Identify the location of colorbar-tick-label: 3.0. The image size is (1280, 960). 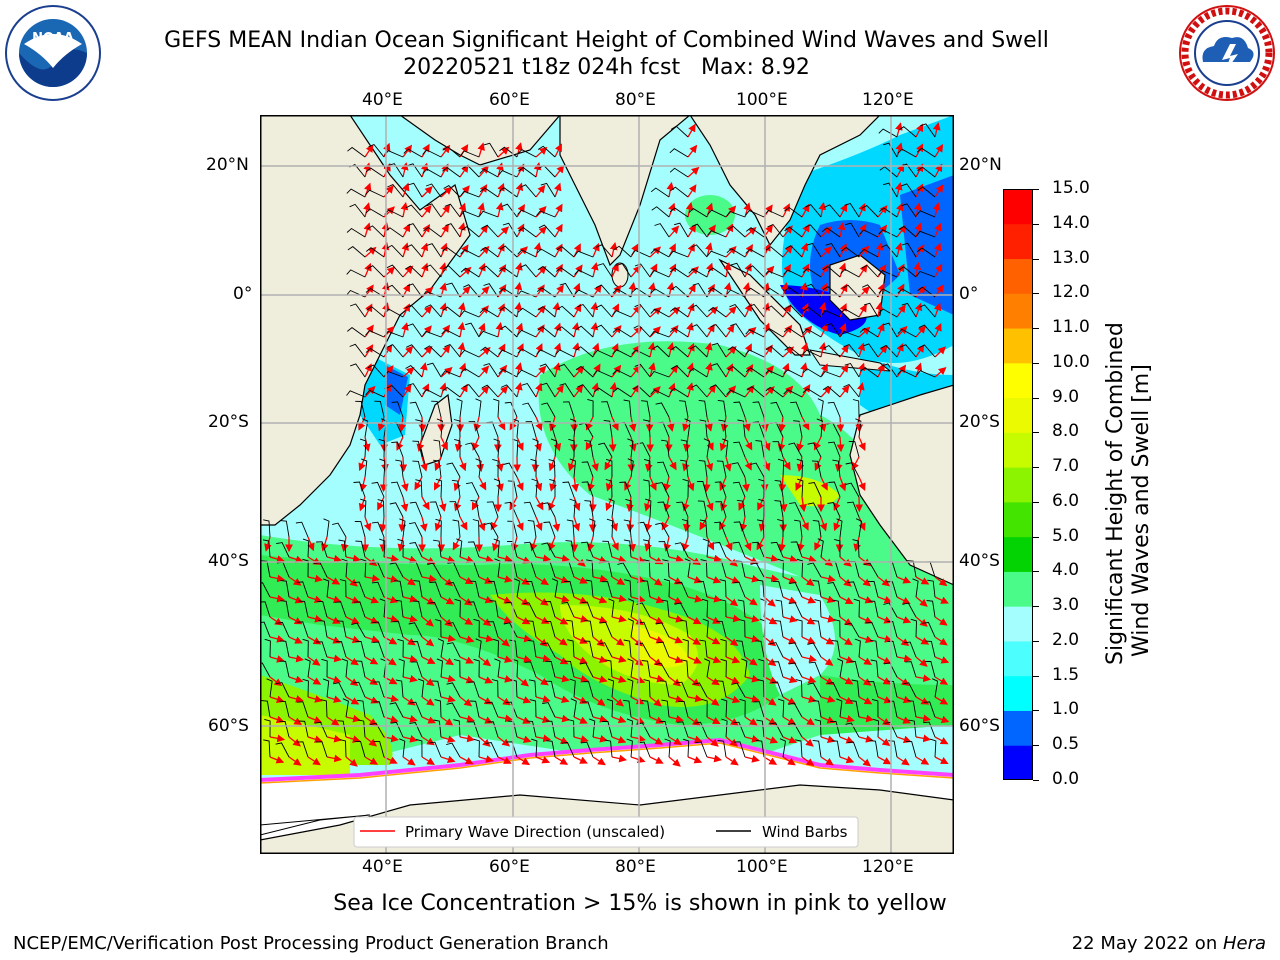
(1066, 605).